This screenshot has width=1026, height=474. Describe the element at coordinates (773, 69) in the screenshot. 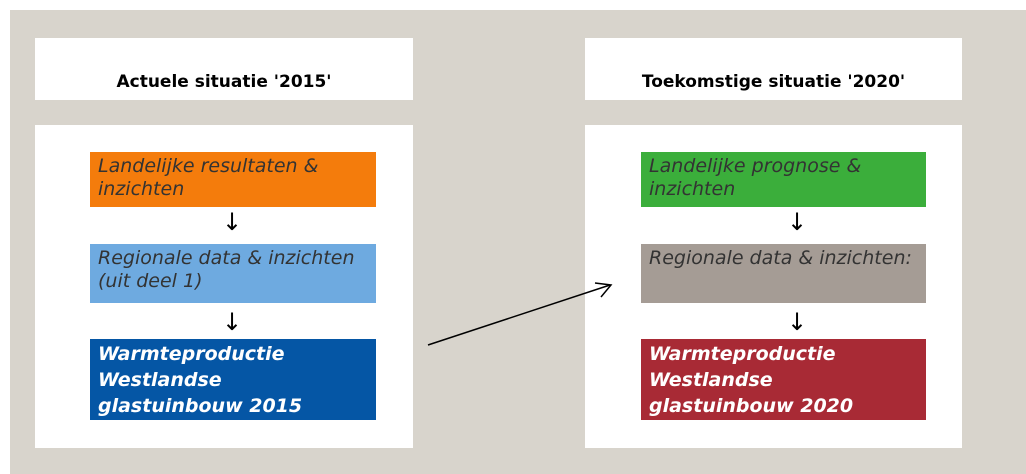

I see `column-header: Toekomstige situatie '2020'` at that location.